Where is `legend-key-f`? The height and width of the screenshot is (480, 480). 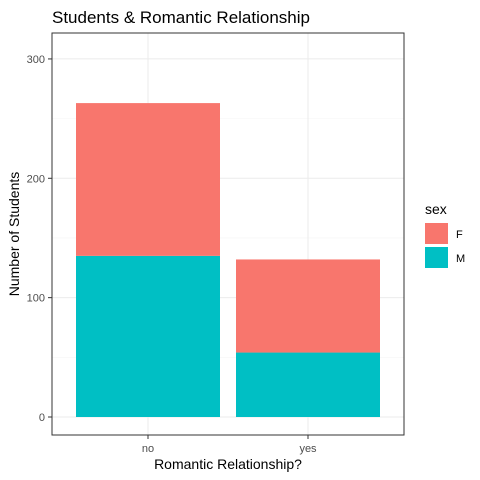 legend-key-f is located at coordinates (436, 233).